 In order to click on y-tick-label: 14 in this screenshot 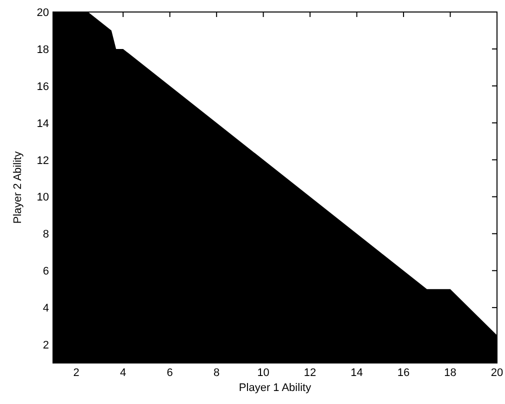, I will do `click(42, 124)`.